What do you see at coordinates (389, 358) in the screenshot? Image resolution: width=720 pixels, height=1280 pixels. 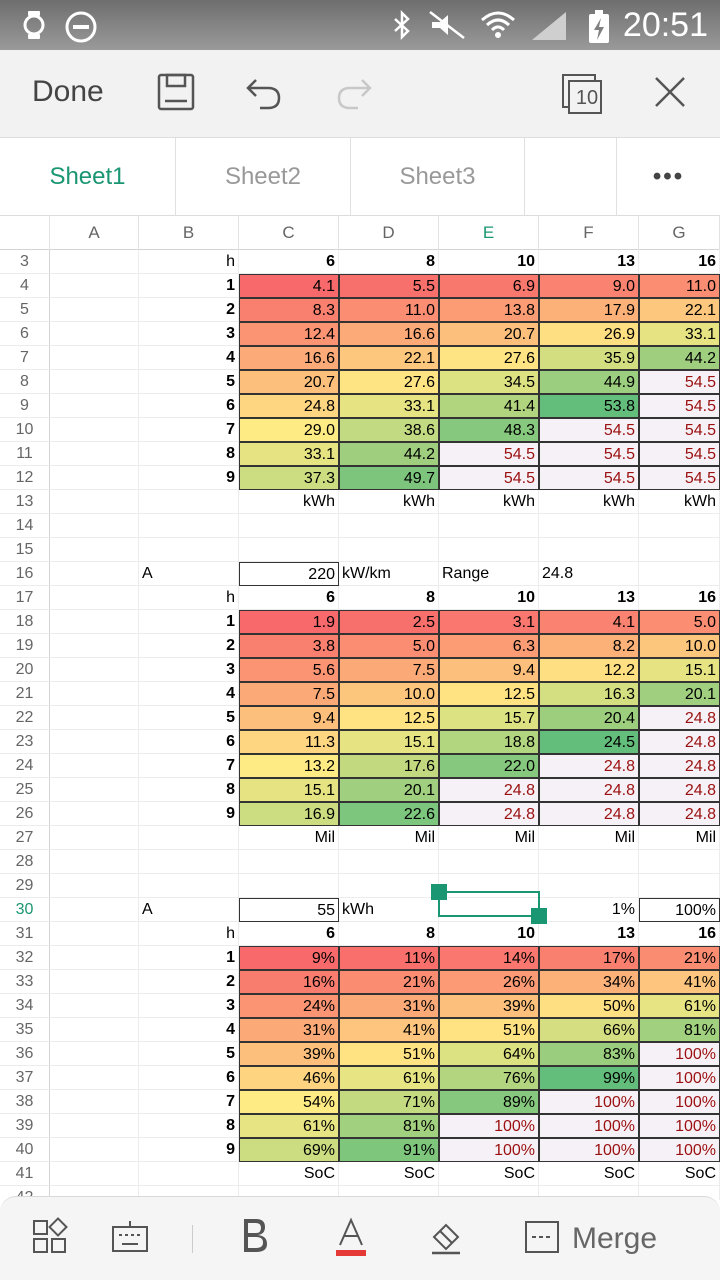 I see `cell: 22.1` at bounding box center [389, 358].